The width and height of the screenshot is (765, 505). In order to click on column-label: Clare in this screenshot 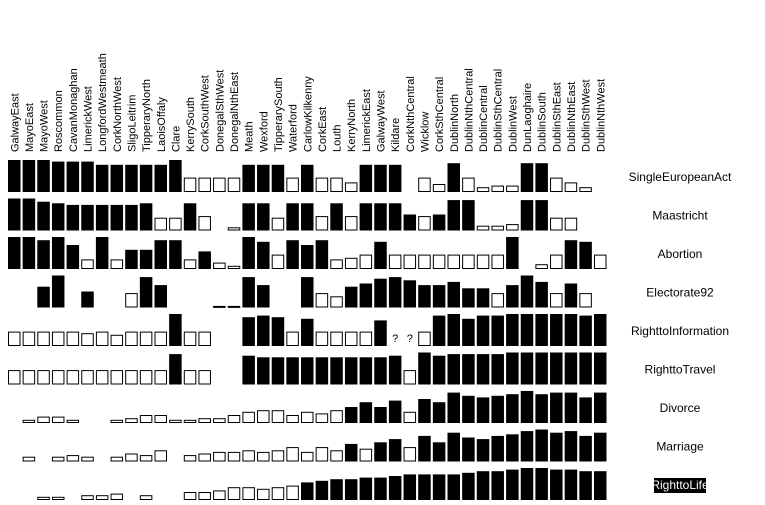, I will do `click(176, 139)`.